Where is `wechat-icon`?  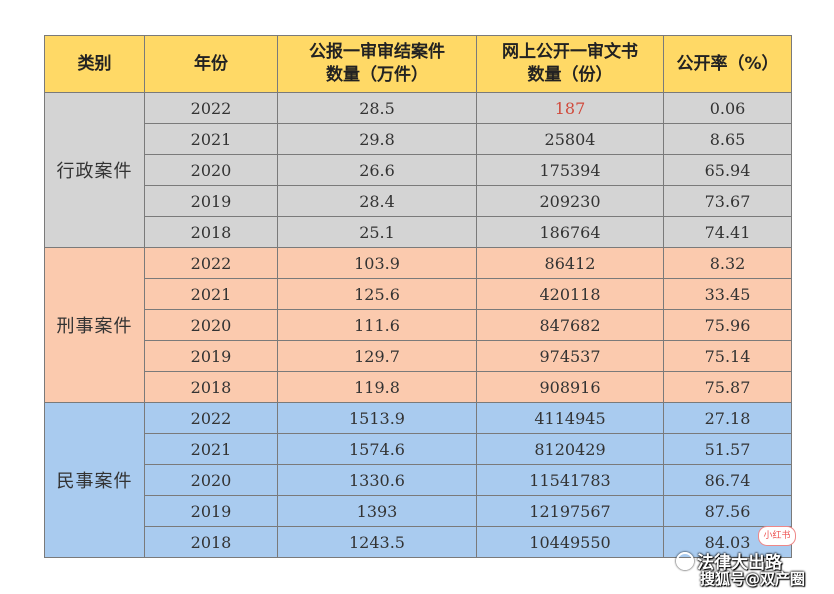
wechat-icon is located at coordinates (685, 561).